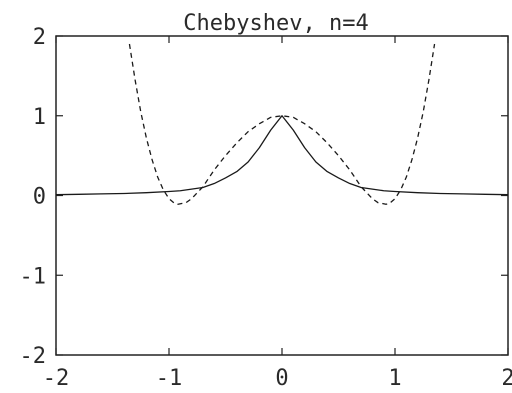 The image size is (512, 393). What do you see at coordinates (33, 276) in the screenshot?
I see `y-tick-label: -1` at bounding box center [33, 276].